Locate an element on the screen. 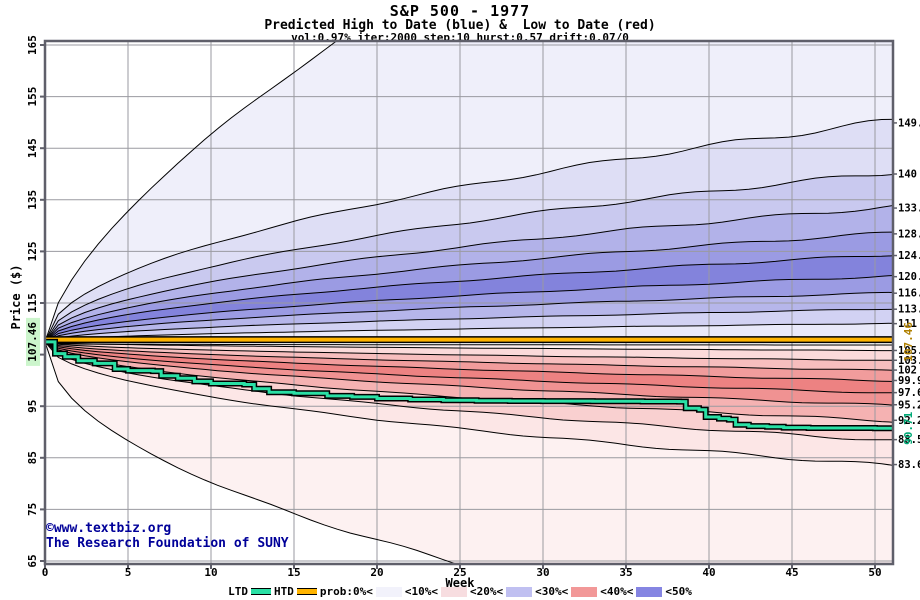 The width and height of the screenshot is (920, 600). prob-legend-label: <40%< is located at coordinates (617, 591).